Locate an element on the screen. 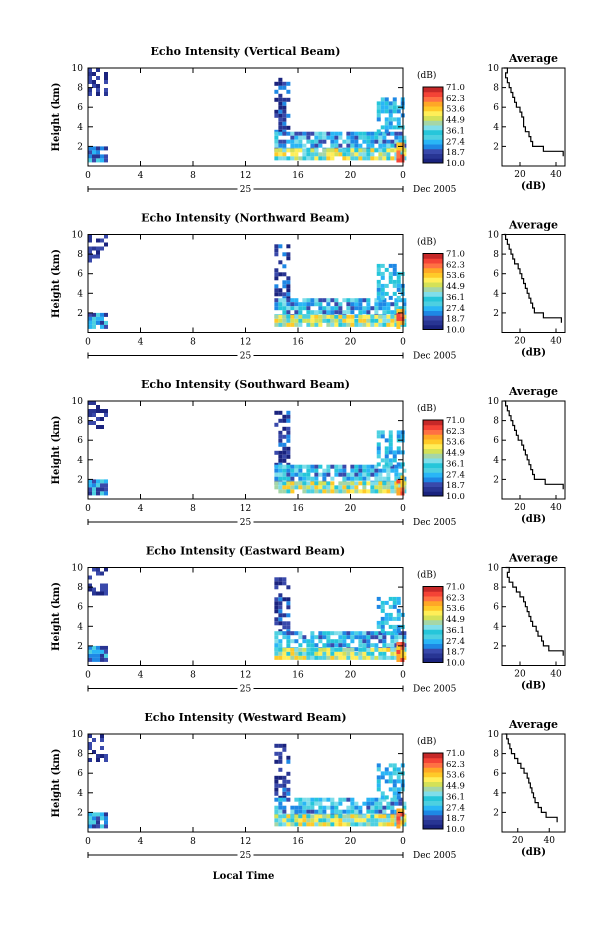 The width and height of the screenshot is (616, 929). profile-y-tick-label: 4 is located at coordinates (496, 294).